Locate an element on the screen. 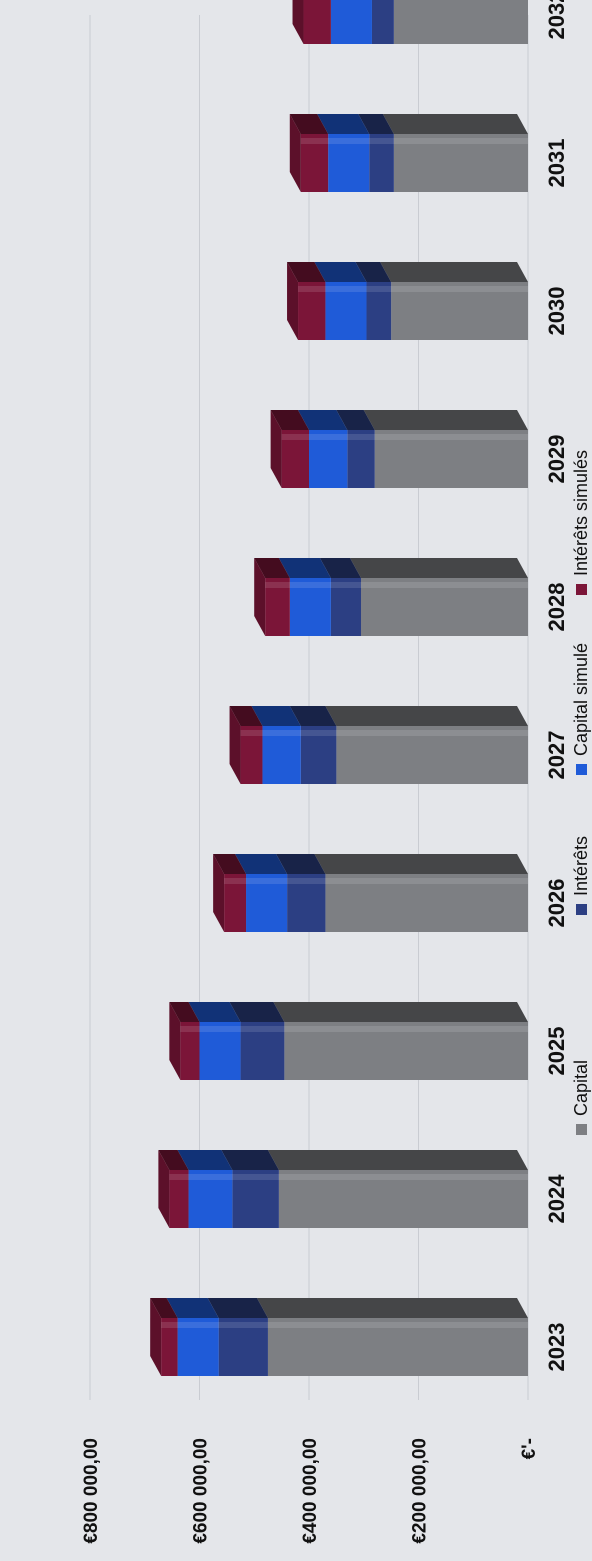 This screenshot has width=592, height=1561. bar-group-2029 is located at coordinates (399, 449).